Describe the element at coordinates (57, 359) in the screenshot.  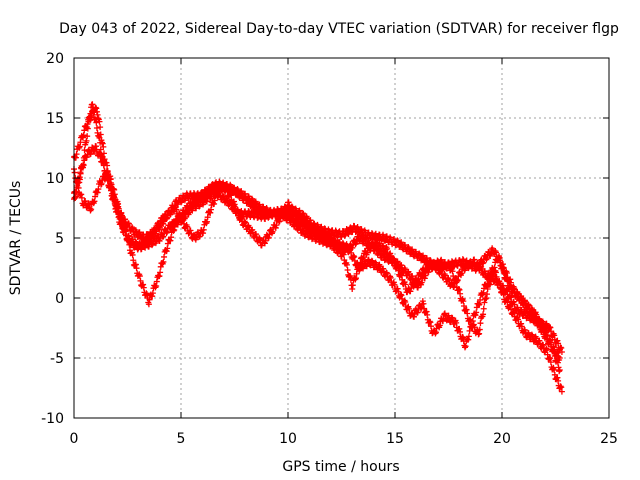
I see `y-tick-label: -5` at that location.